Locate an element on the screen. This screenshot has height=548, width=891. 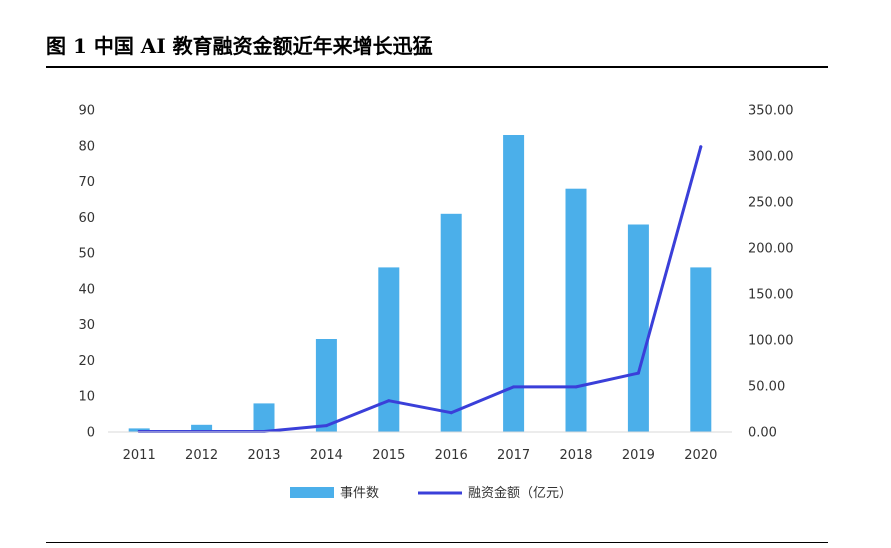
line-point-2018 is located at coordinates (576, 387).